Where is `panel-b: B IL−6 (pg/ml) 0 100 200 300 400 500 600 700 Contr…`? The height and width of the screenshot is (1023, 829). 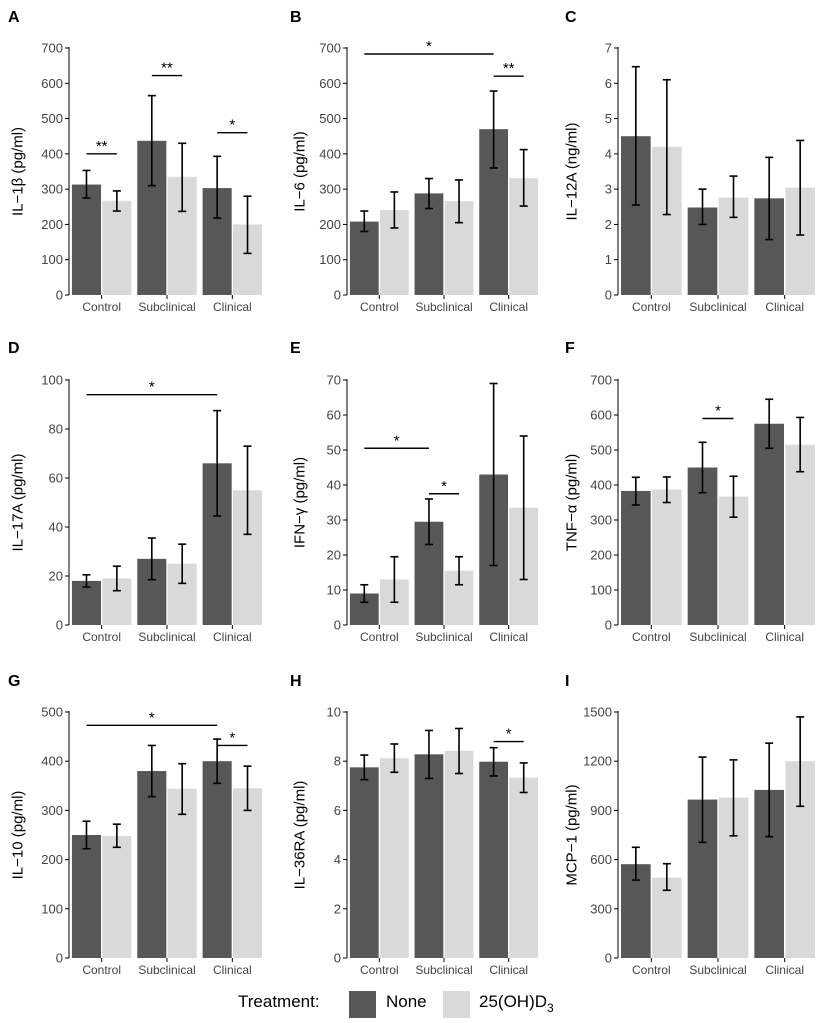 panel-b: B IL−6 (pg/ml) 0 100 200 300 400 500 600 700 Contr… is located at coordinates (414, 161).